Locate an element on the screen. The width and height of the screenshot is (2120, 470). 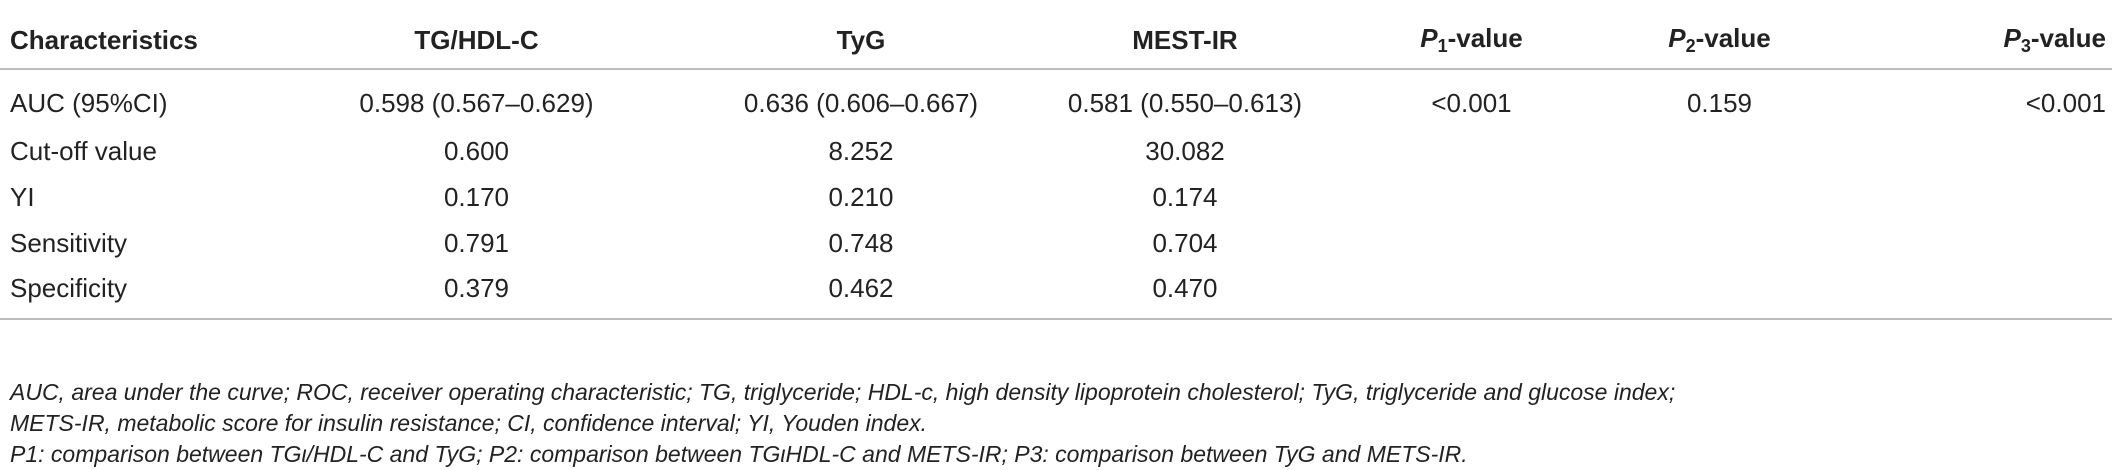
table-row: Cut-off value 0.600 8.252 30.082 is located at coordinates (1056, 151).